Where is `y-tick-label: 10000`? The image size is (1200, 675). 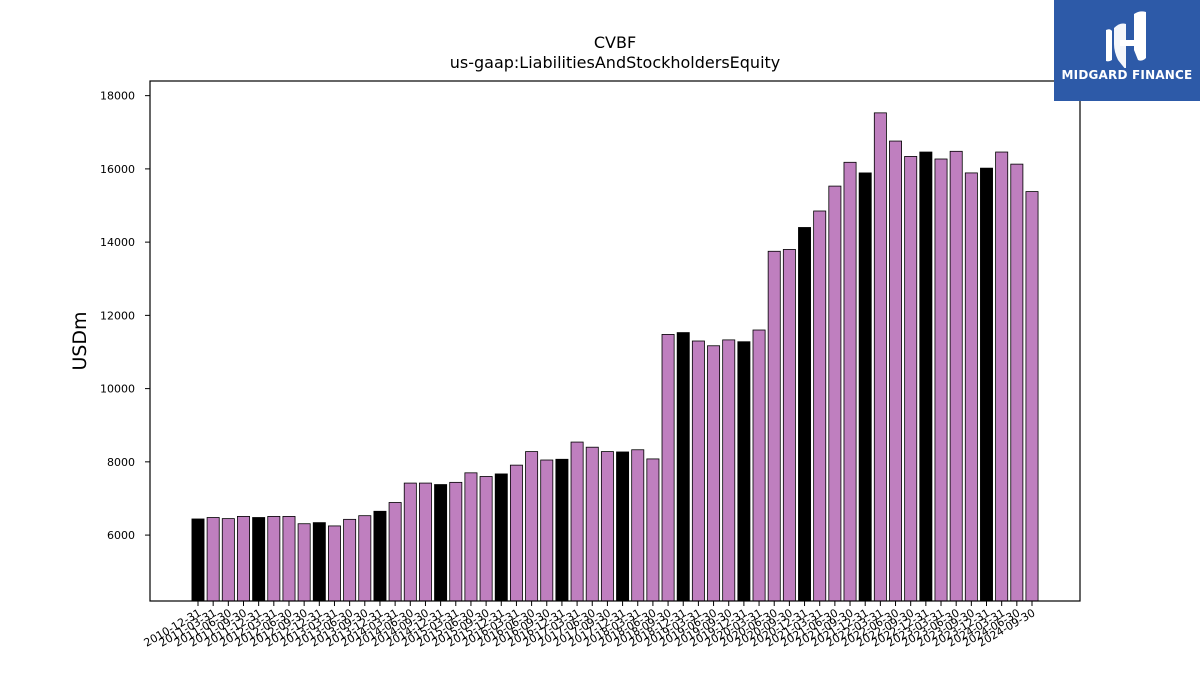
y-tick-label: 10000 is located at coordinates (117, 389).